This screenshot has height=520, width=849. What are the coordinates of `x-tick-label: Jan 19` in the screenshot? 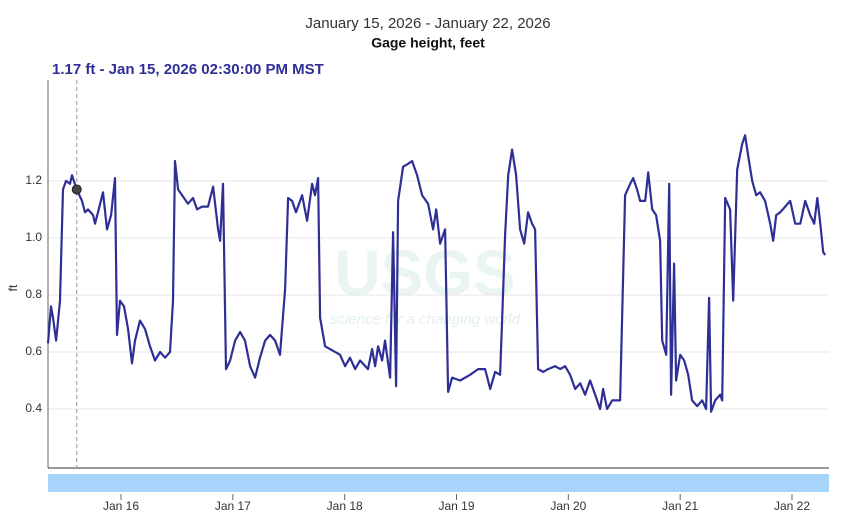 It's located at (456, 506).